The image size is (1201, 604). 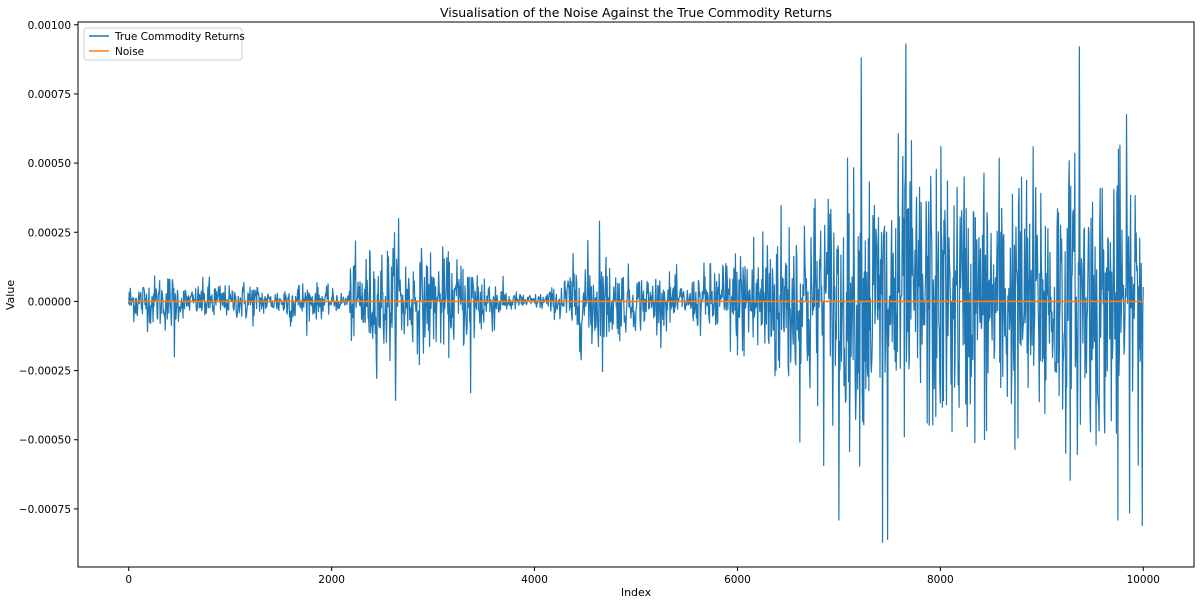 What do you see at coordinates (49, 302) in the screenshot?
I see `y-tick-label: 0.00000` at bounding box center [49, 302].